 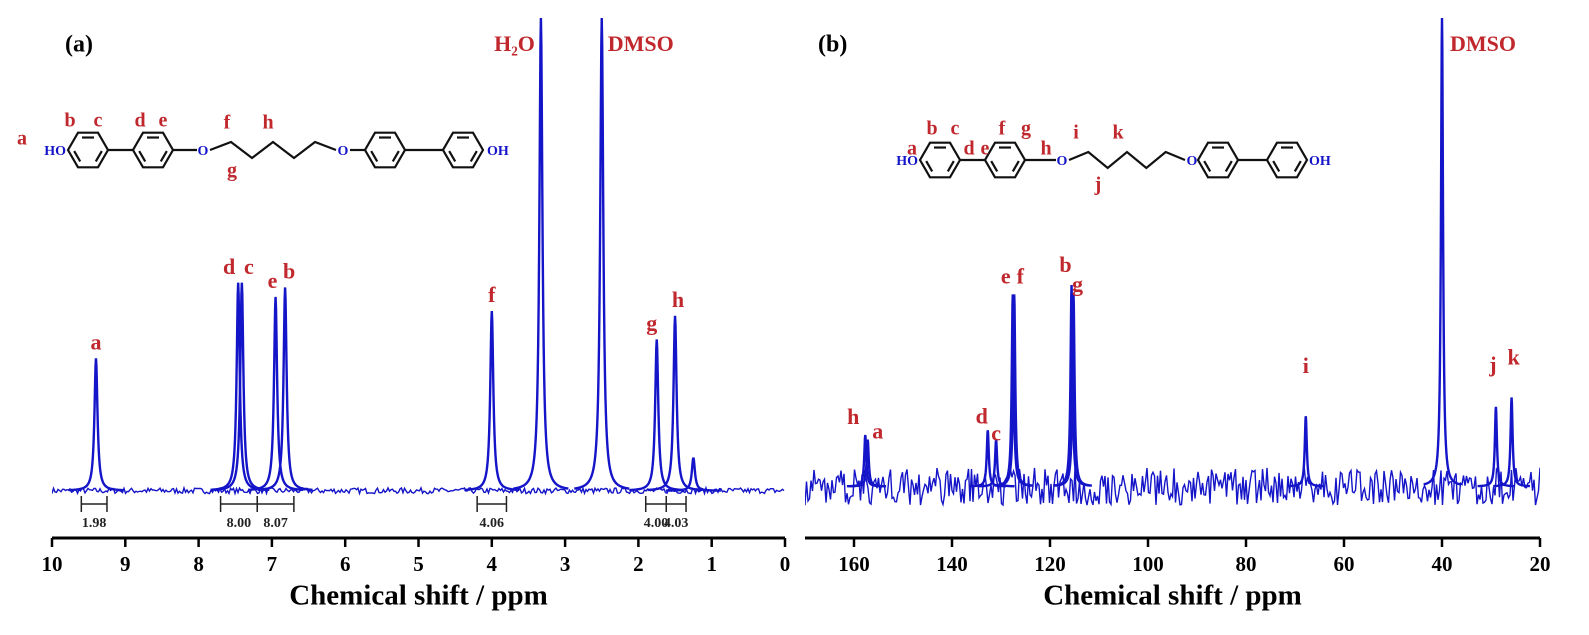 What do you see at coordinates (1306, 365) in the screenshot?
I see `peak-label: i` at bounding box center [1306, 365].